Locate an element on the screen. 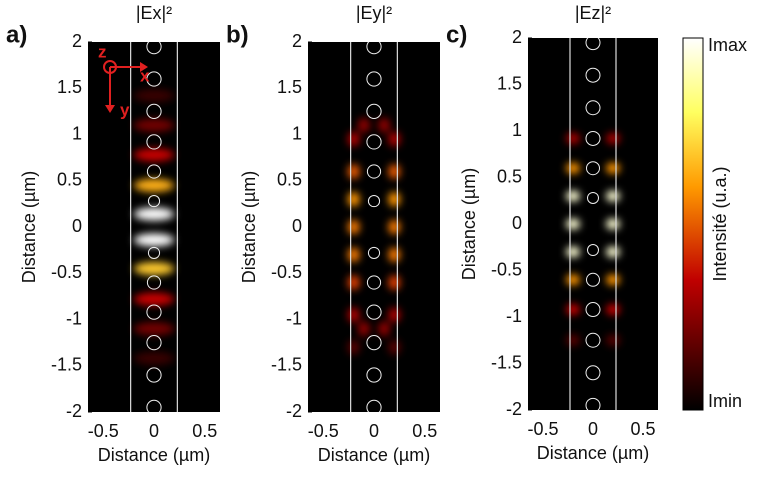 Image resolution: width=757 pixels, height=477 pixels. colorbar is located at coordinates (693, 224).